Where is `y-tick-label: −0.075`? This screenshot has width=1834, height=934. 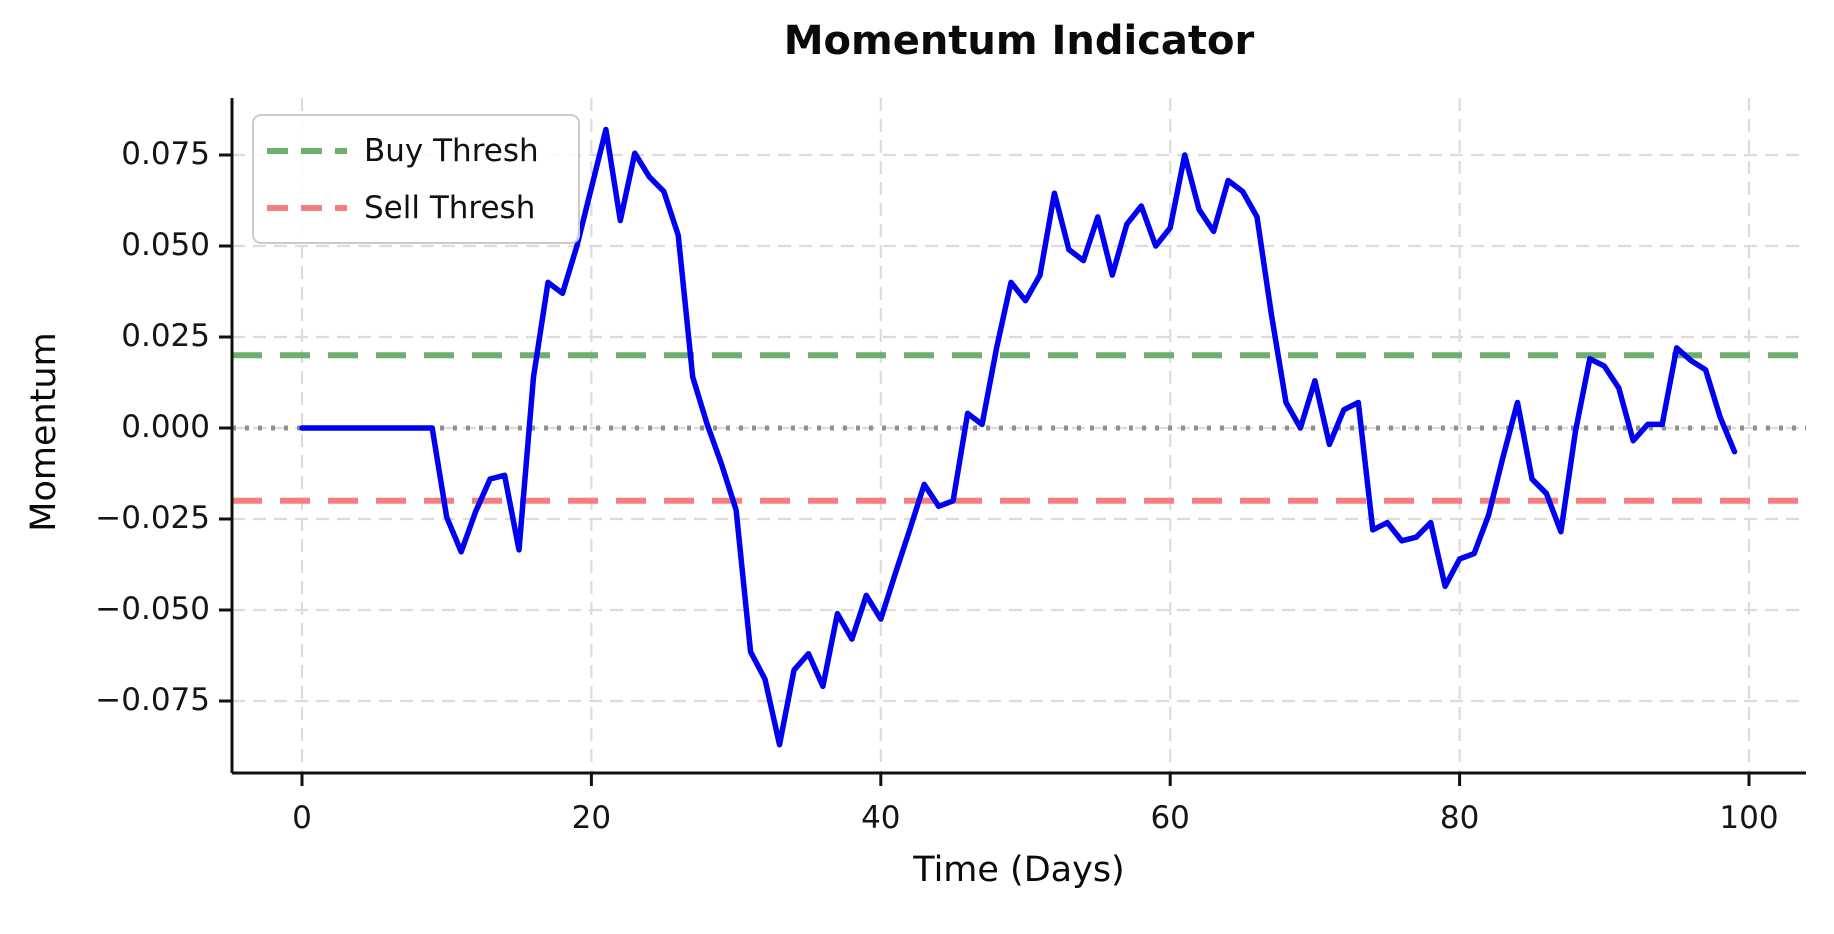
y-tick-label: −0.075 is located at coordinates (152, 700).